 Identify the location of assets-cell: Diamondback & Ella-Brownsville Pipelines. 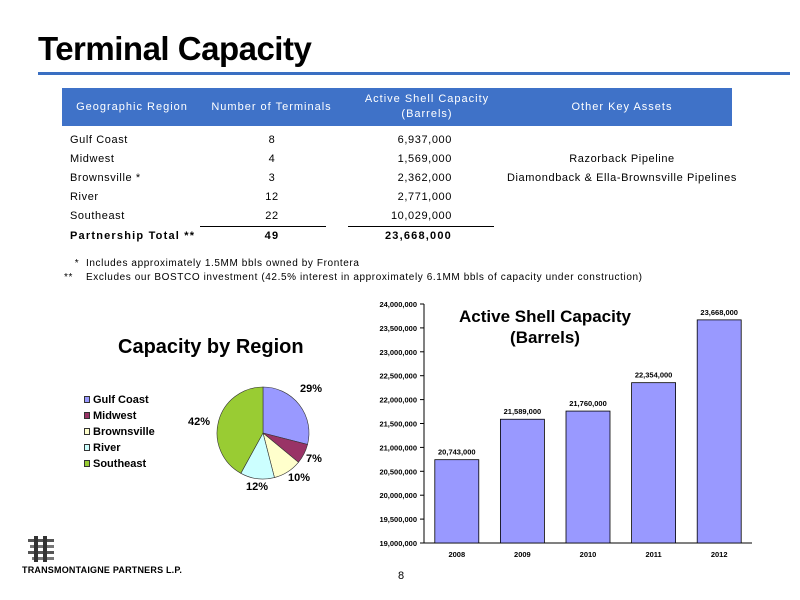
(622, 178).